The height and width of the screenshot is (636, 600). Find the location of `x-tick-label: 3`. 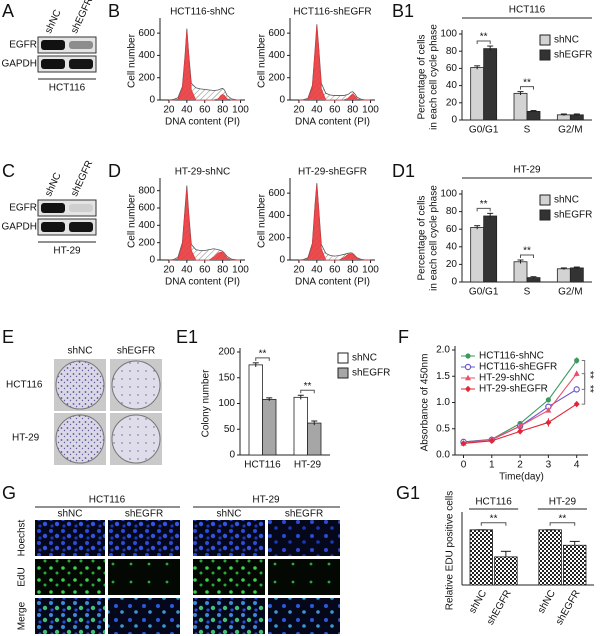

x-tick-label: 3 is located at coordinates (549, 465).